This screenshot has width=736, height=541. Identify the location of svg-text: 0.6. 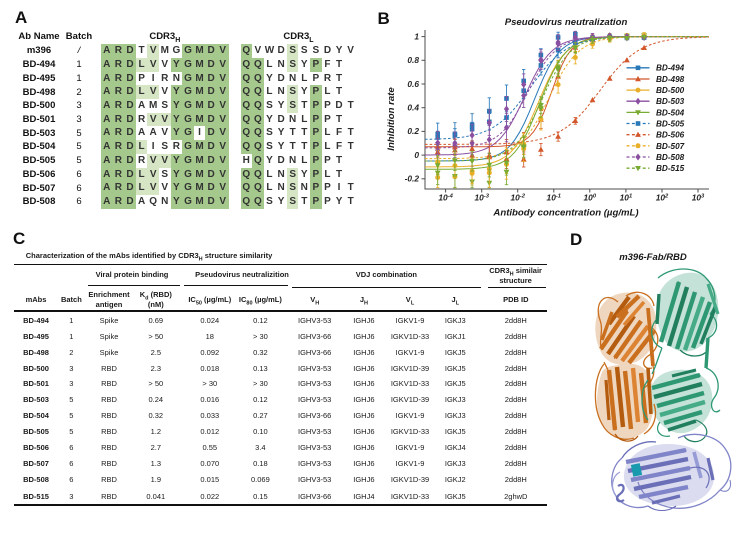
(413, 84).